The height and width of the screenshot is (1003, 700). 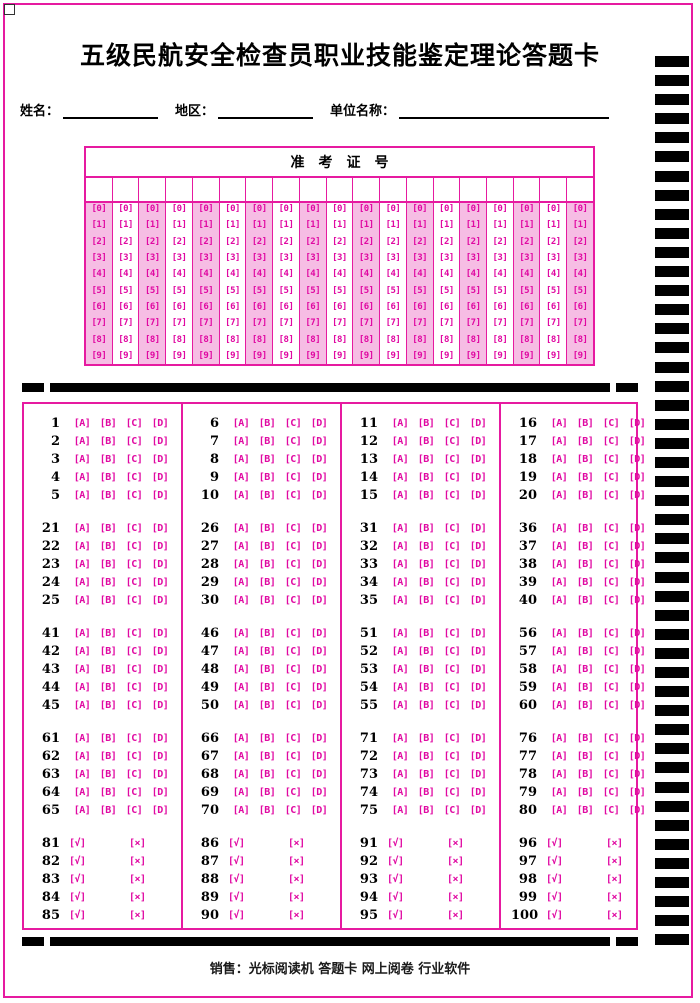 I want to click on header-field-input, so click(x=111, y=111).